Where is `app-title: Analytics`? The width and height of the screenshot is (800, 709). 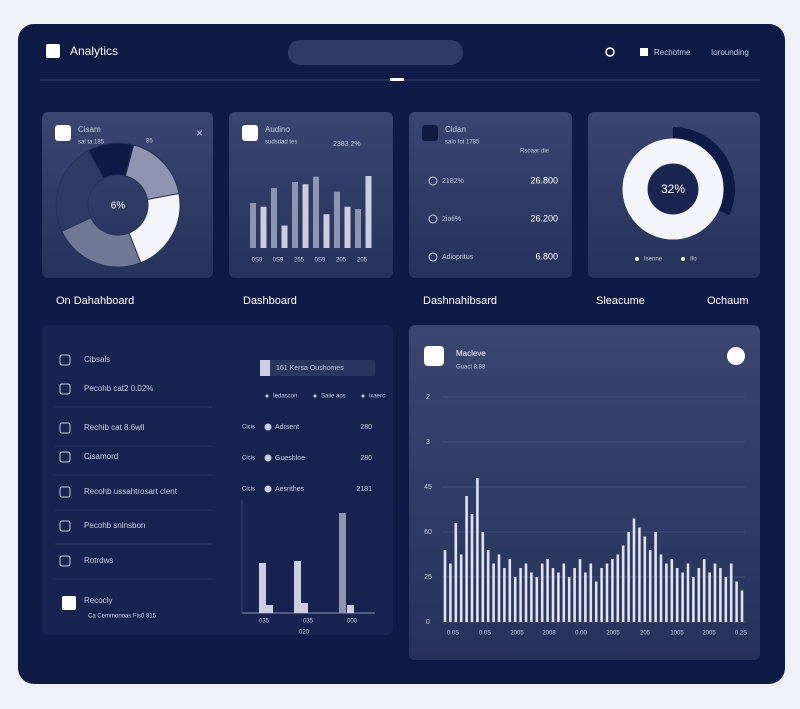 app-title: Analytics is located at coordinates (94, 51).